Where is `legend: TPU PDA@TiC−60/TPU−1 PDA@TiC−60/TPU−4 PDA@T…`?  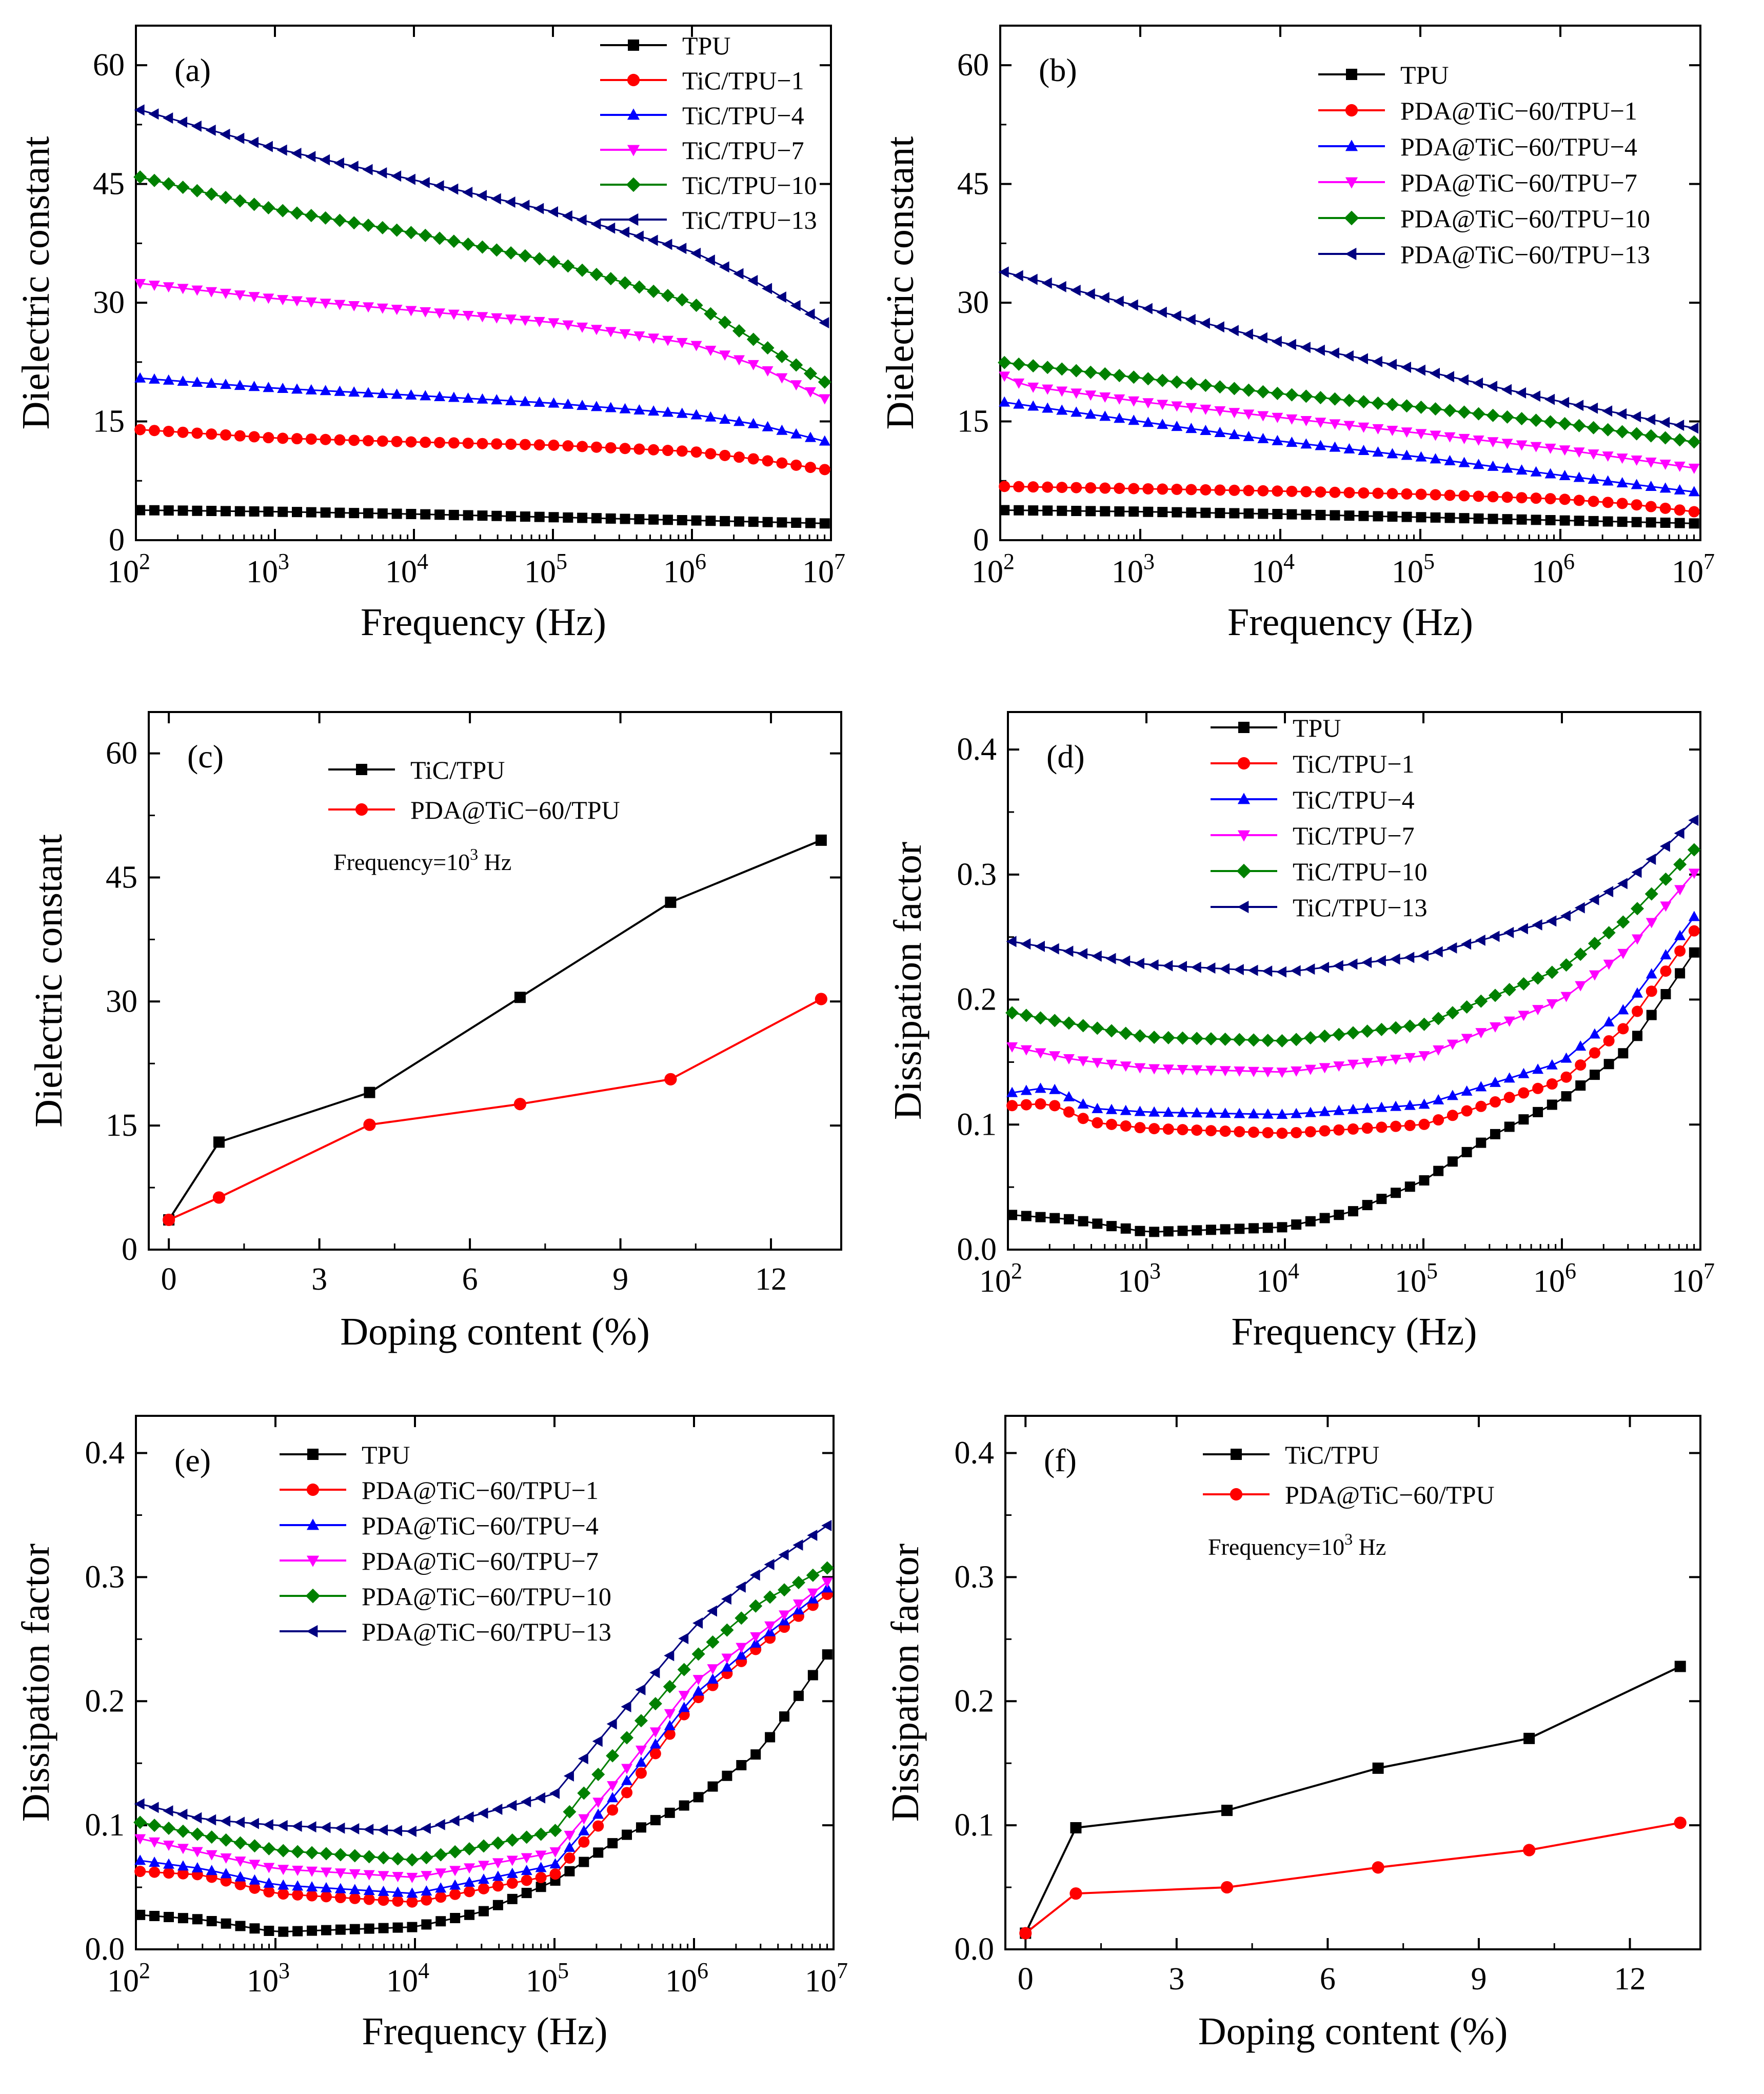 legend: TPU PDA@TiC−60/TPU−1 PDA@TiC−60/TPU−4 PDA@T… is located at coordinates (445, 1543).